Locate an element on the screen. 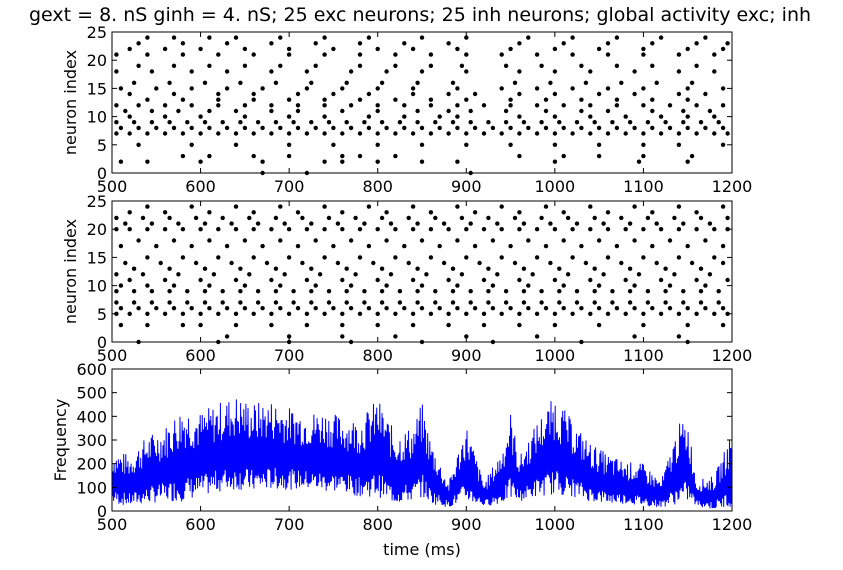  y-axis-label: neuron index is located at coordinates (70, 271).